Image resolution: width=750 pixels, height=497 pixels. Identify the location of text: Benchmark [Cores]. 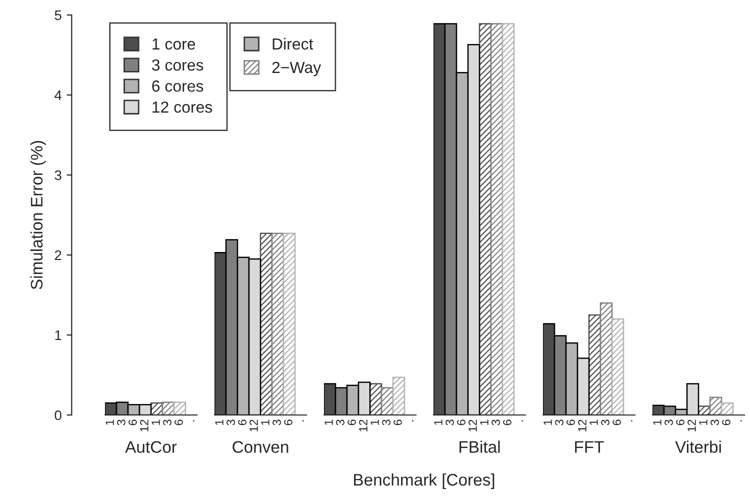
(424, 481).